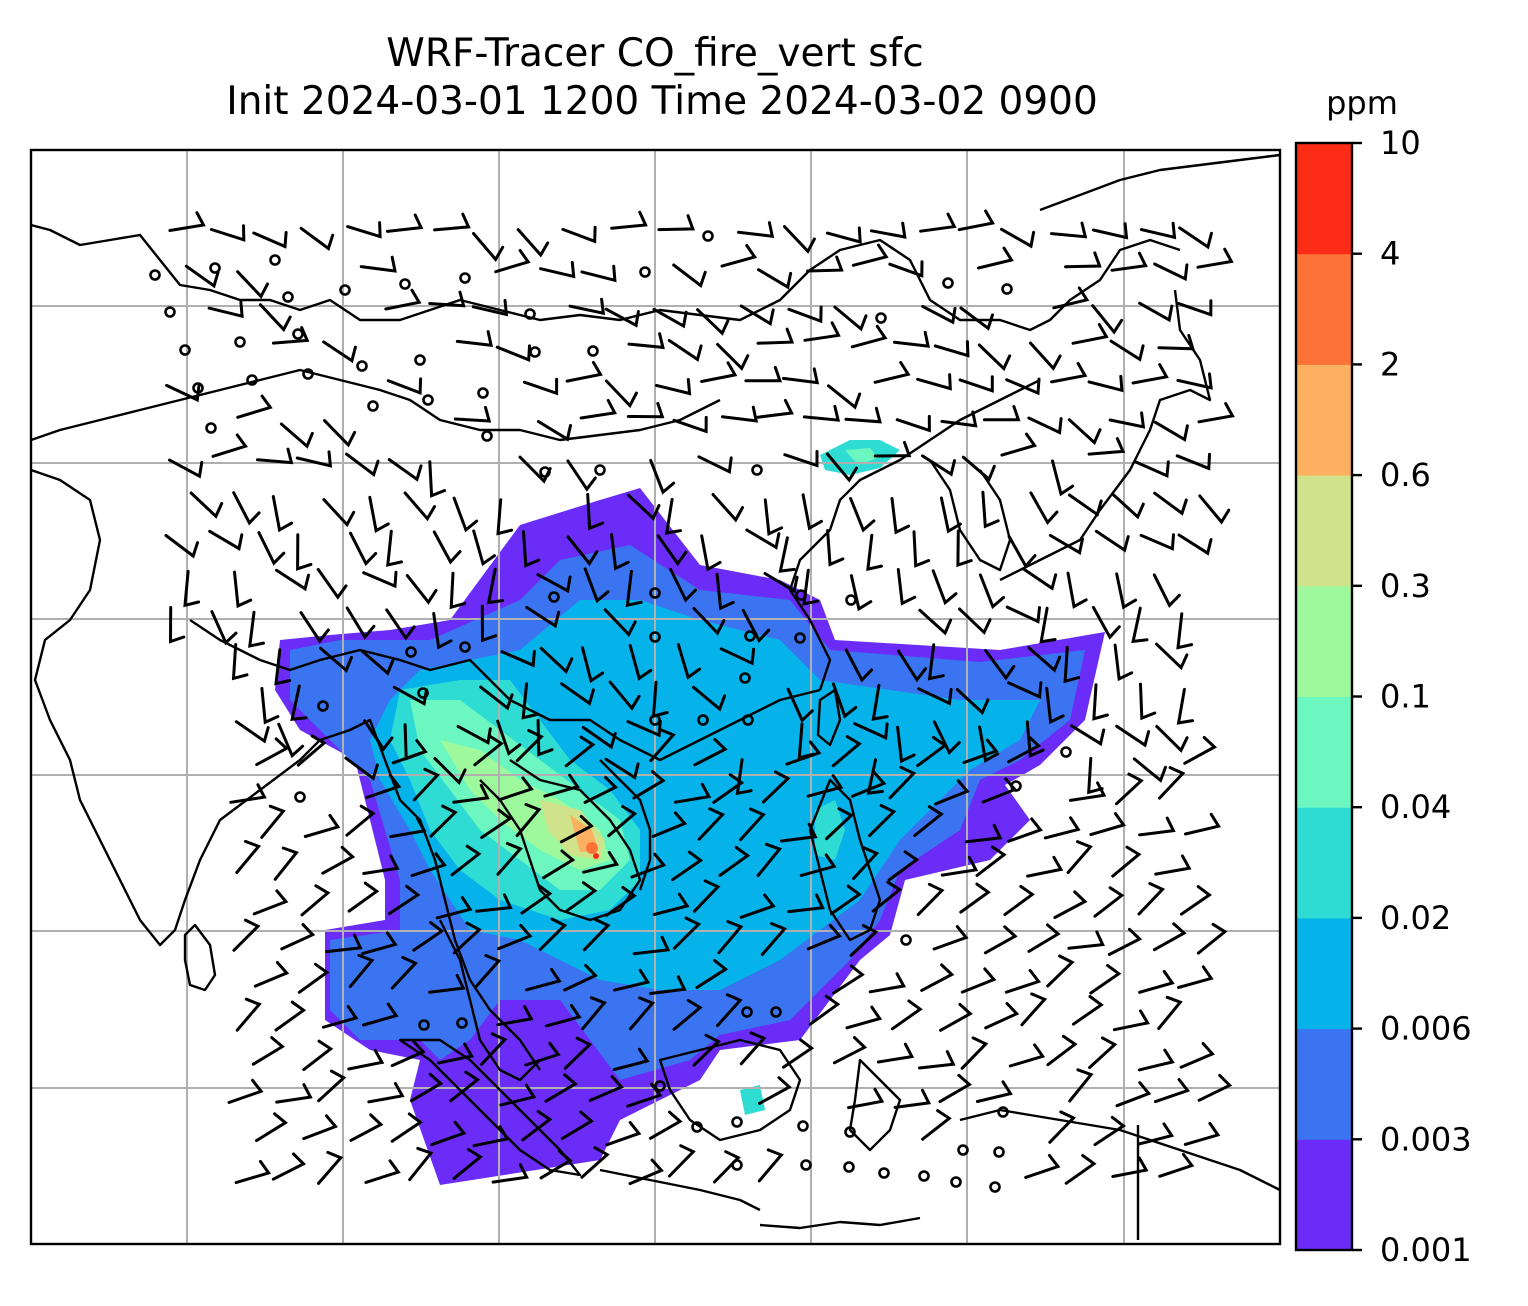  What do you see at coordinates (829, 717) in the screenshot?
I see `coastline-taiwan` at bounding box center [829, 717].